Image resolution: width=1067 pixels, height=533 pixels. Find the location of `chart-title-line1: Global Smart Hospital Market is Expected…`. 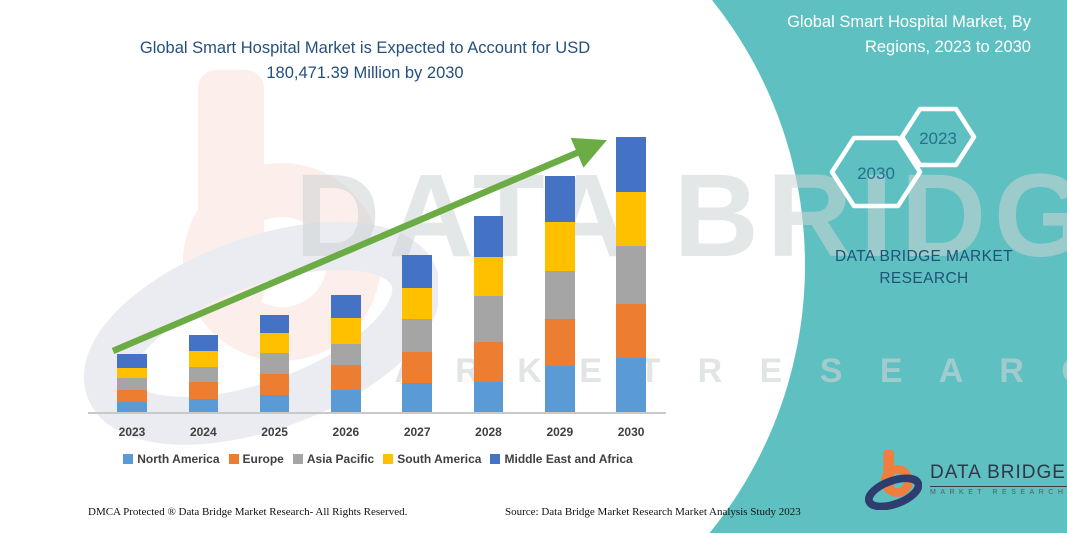

chart-title-line1: Global Smart Hospital Market is Expected… is located at coordinates (365, 48).